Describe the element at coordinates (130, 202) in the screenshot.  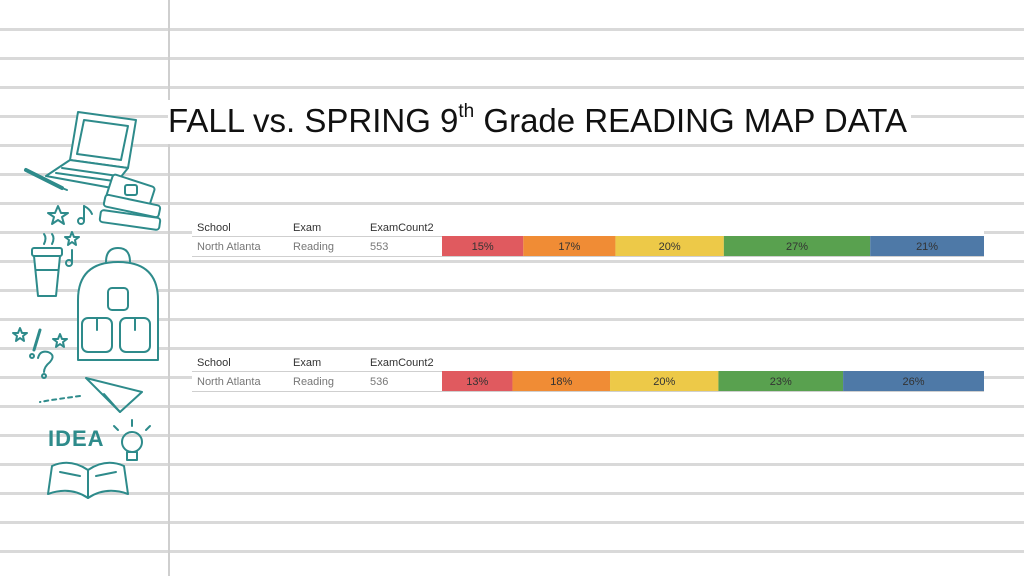
I see `book-stack-icon` at that location.